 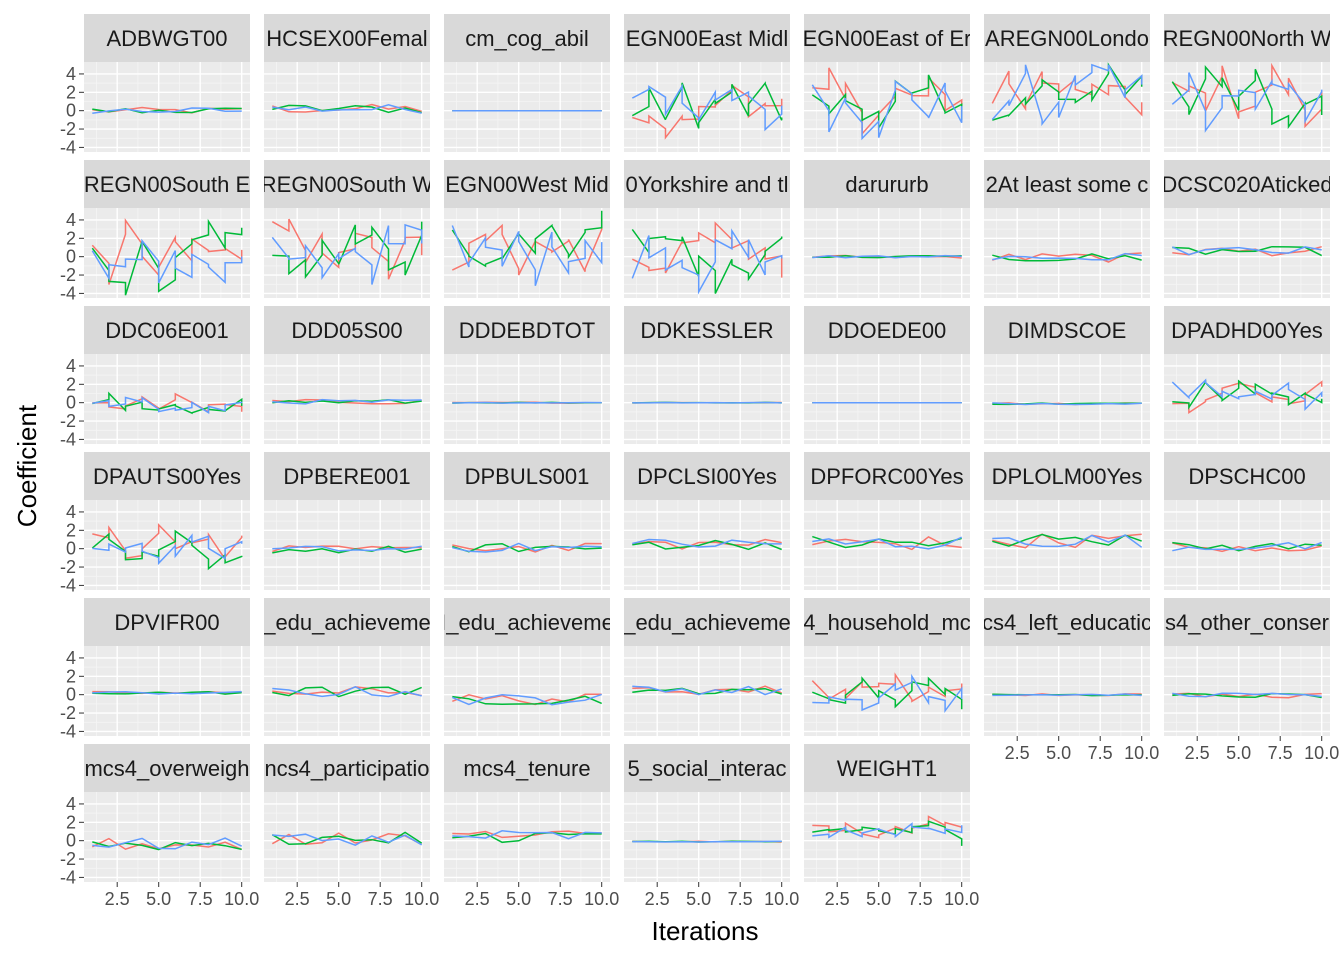 I want to click on facet-panel: DPSCHC00, so click(x=1247, y=521).